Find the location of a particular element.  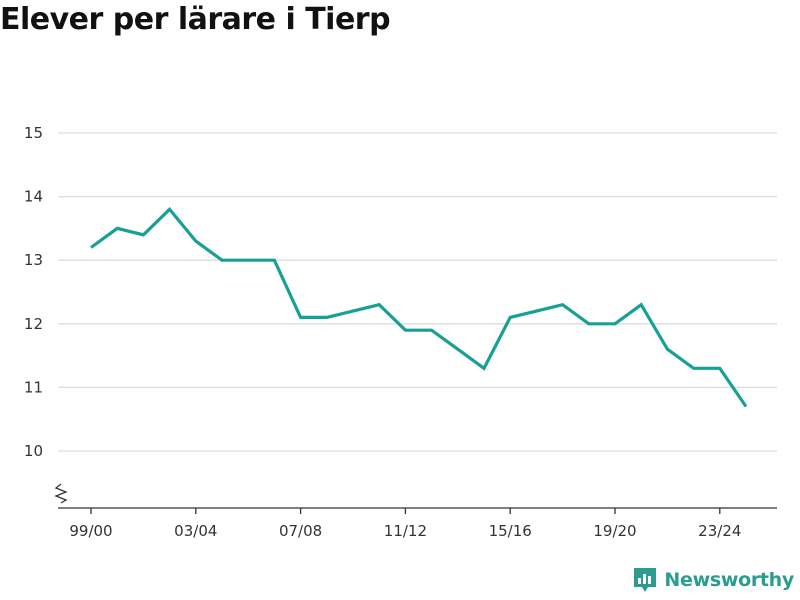

brand-logo: Newsworthy is located at coordinates (713, 580).